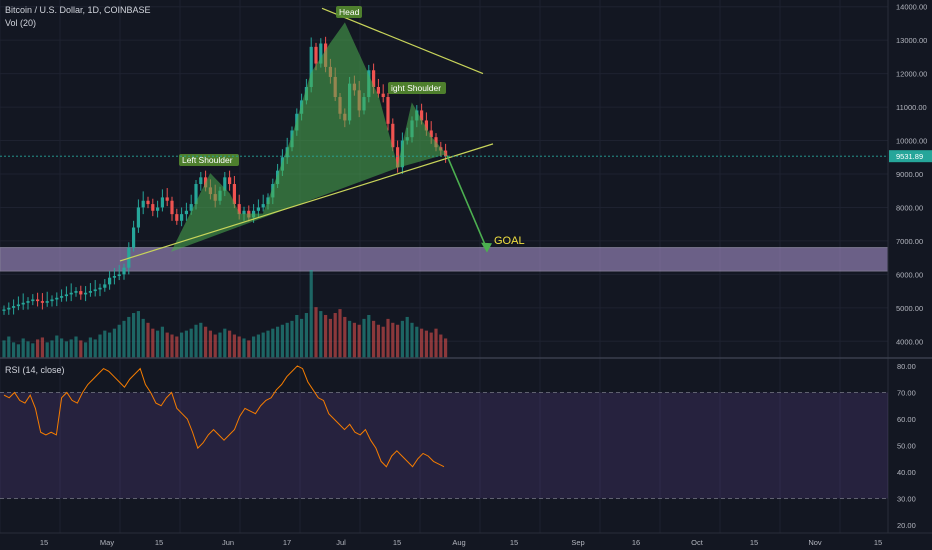 This screenshot has width=932, height=550. Describe the element at coordinates (909, 274) in the screenshot. I see `price-tick-label: 6000.00` at that location.